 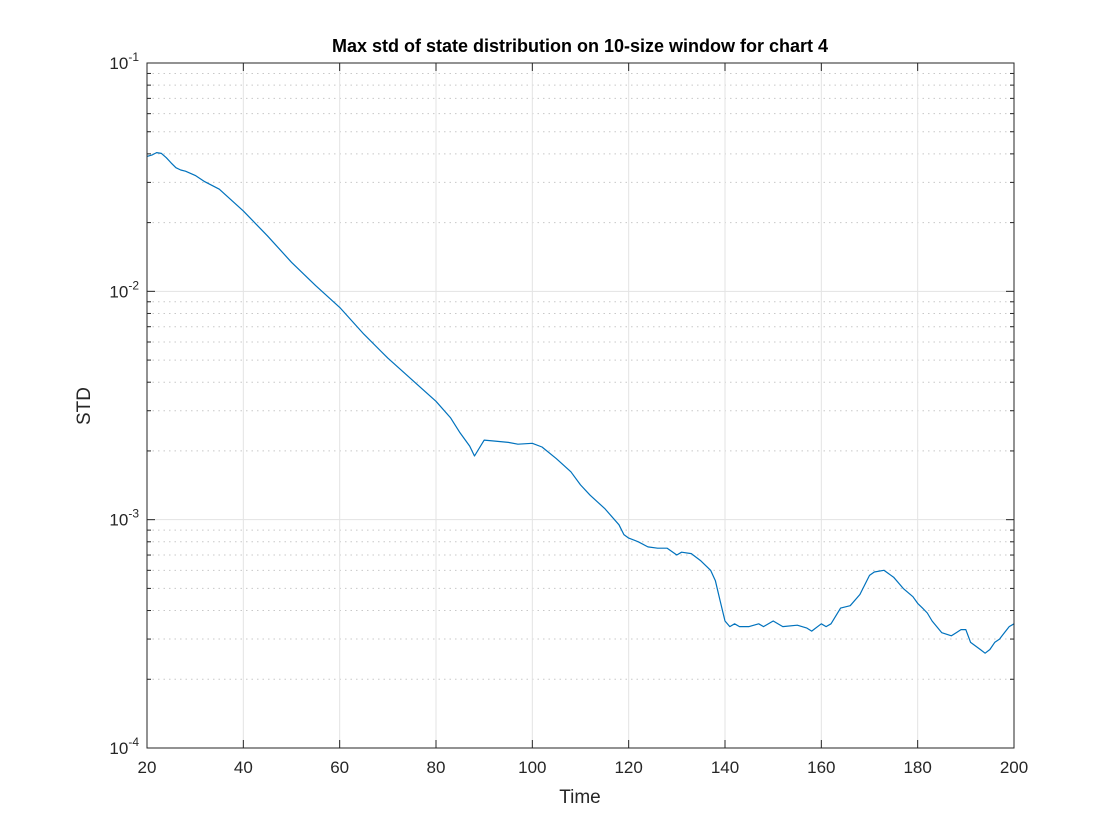 What do you see at coordinates (917, 767) in the screenshot?
I see `x-tick-label: 180` at bounding box center [917, 767].